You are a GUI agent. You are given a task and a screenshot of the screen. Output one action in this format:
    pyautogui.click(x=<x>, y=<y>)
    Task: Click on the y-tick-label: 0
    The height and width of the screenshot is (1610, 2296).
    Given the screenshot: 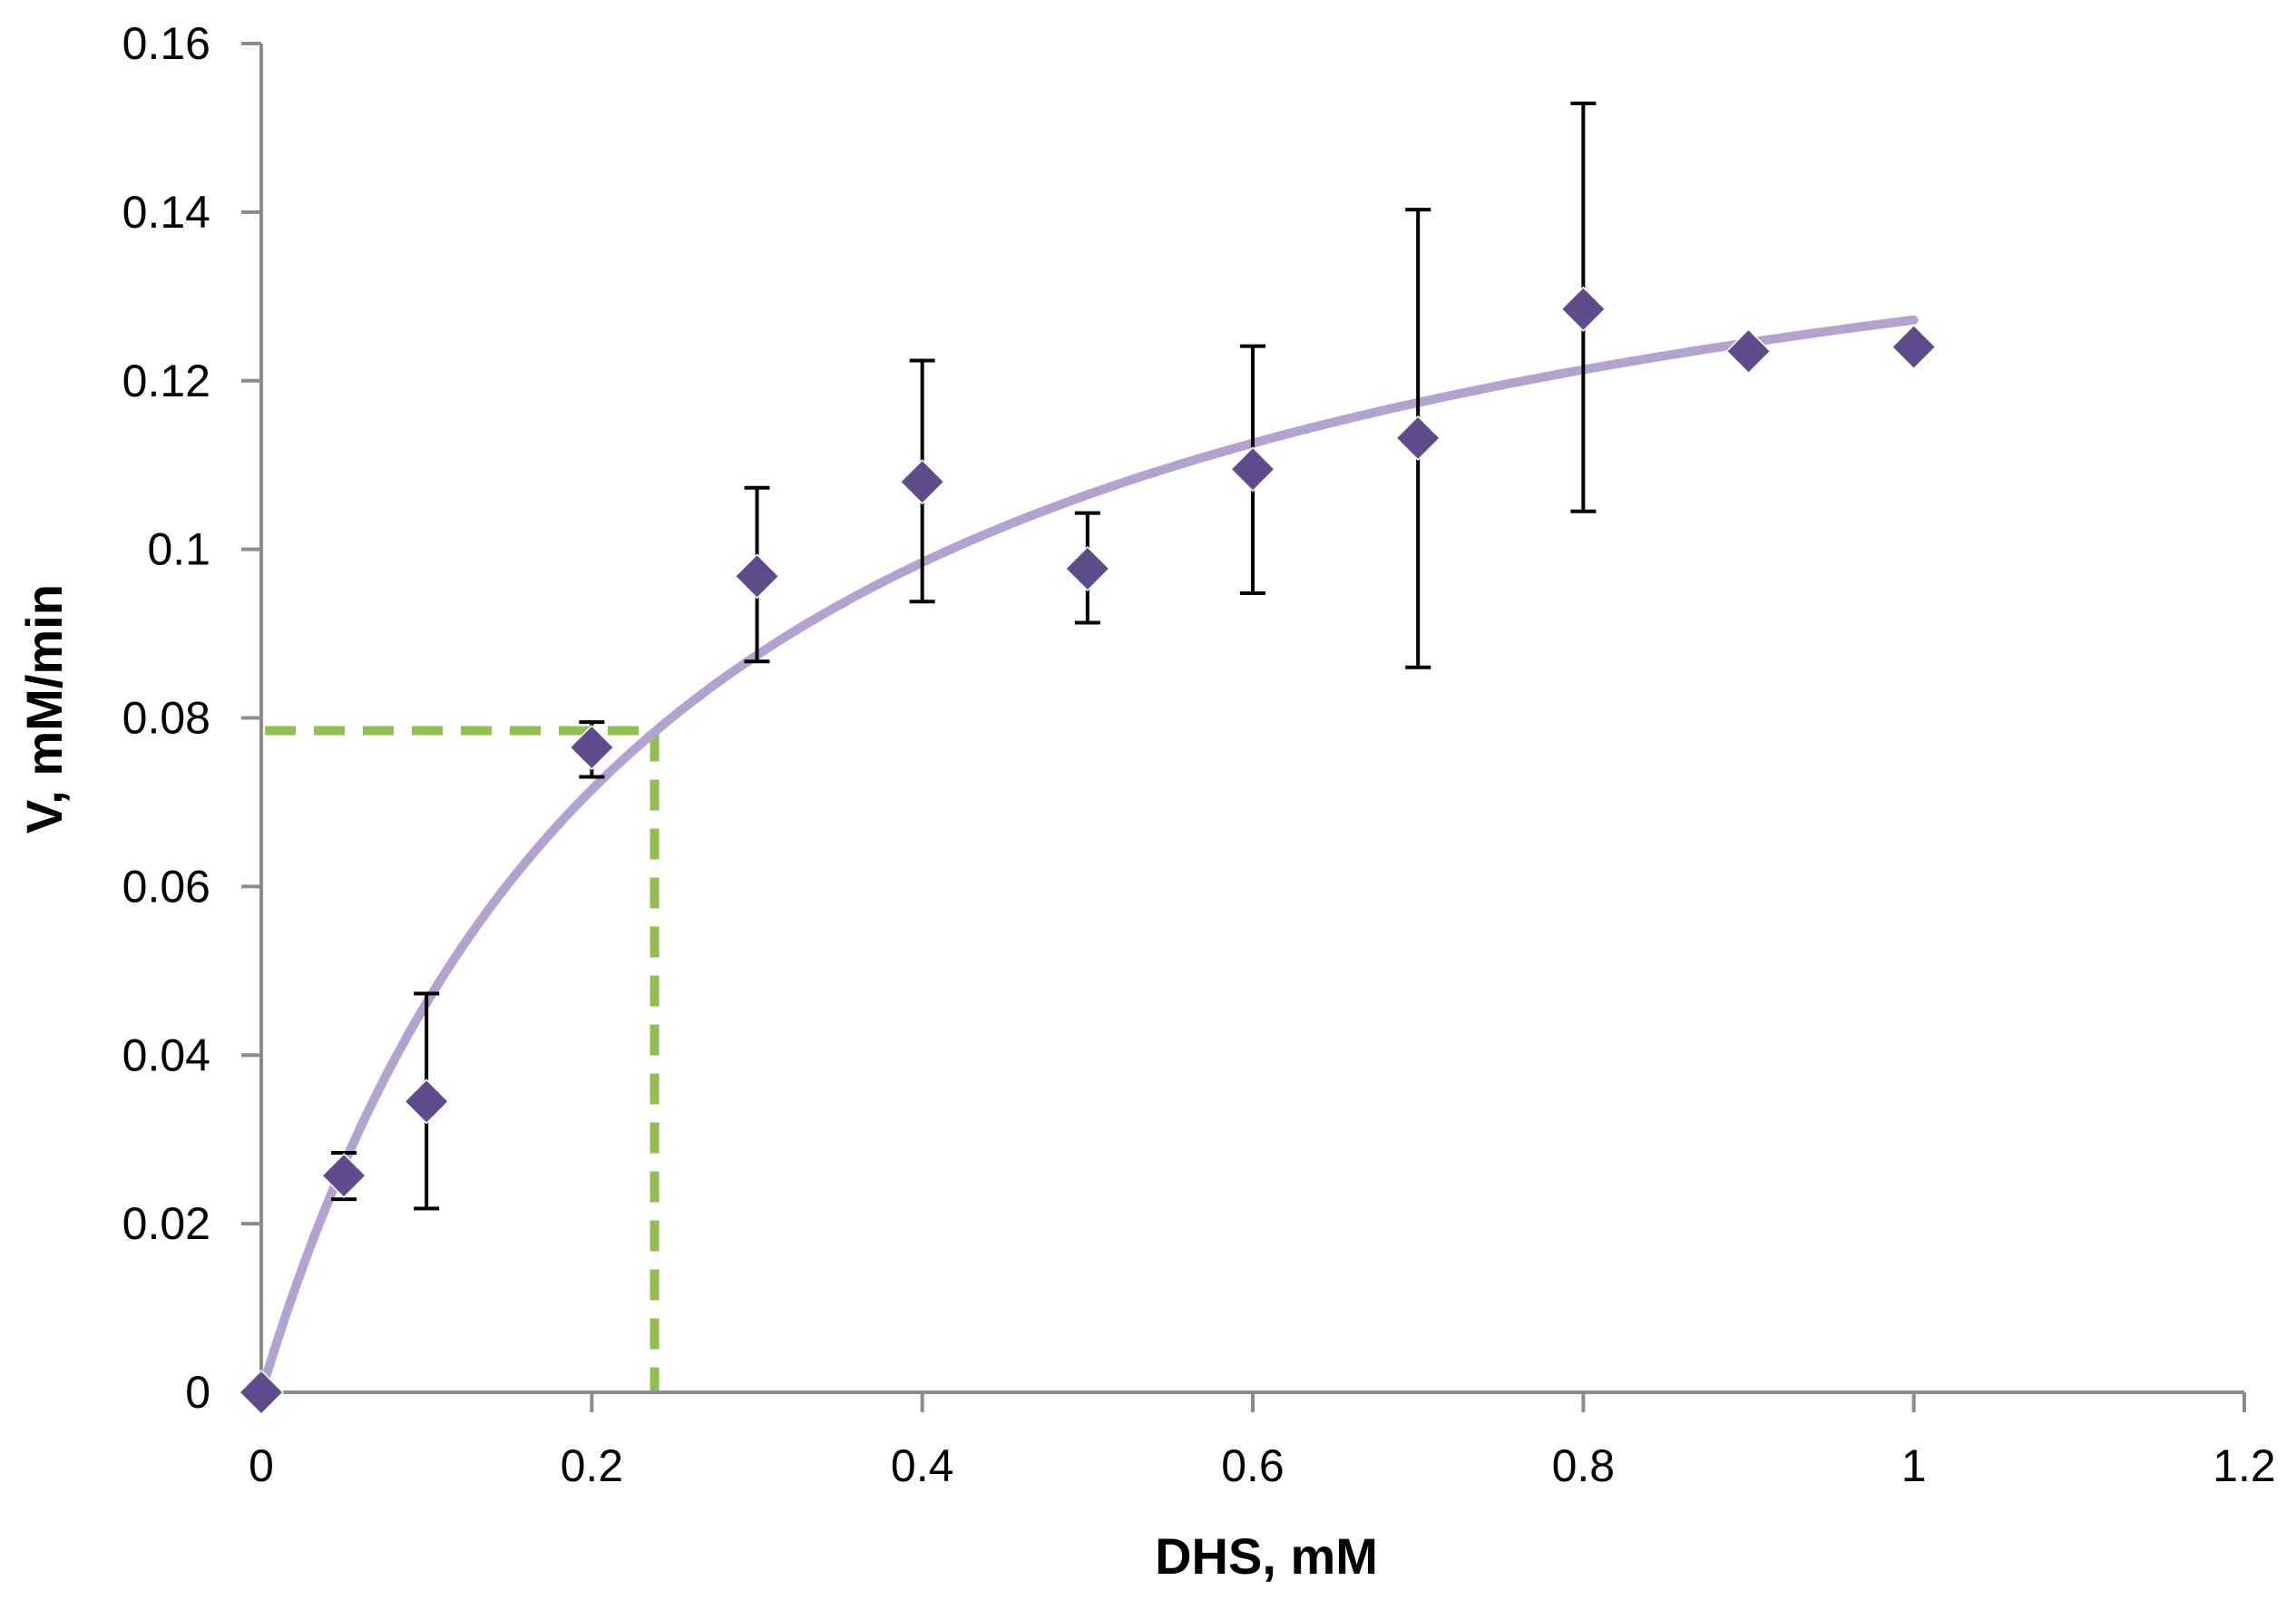 What is the action you would take?
    pyautogui.click(x=198, y=1392)
    